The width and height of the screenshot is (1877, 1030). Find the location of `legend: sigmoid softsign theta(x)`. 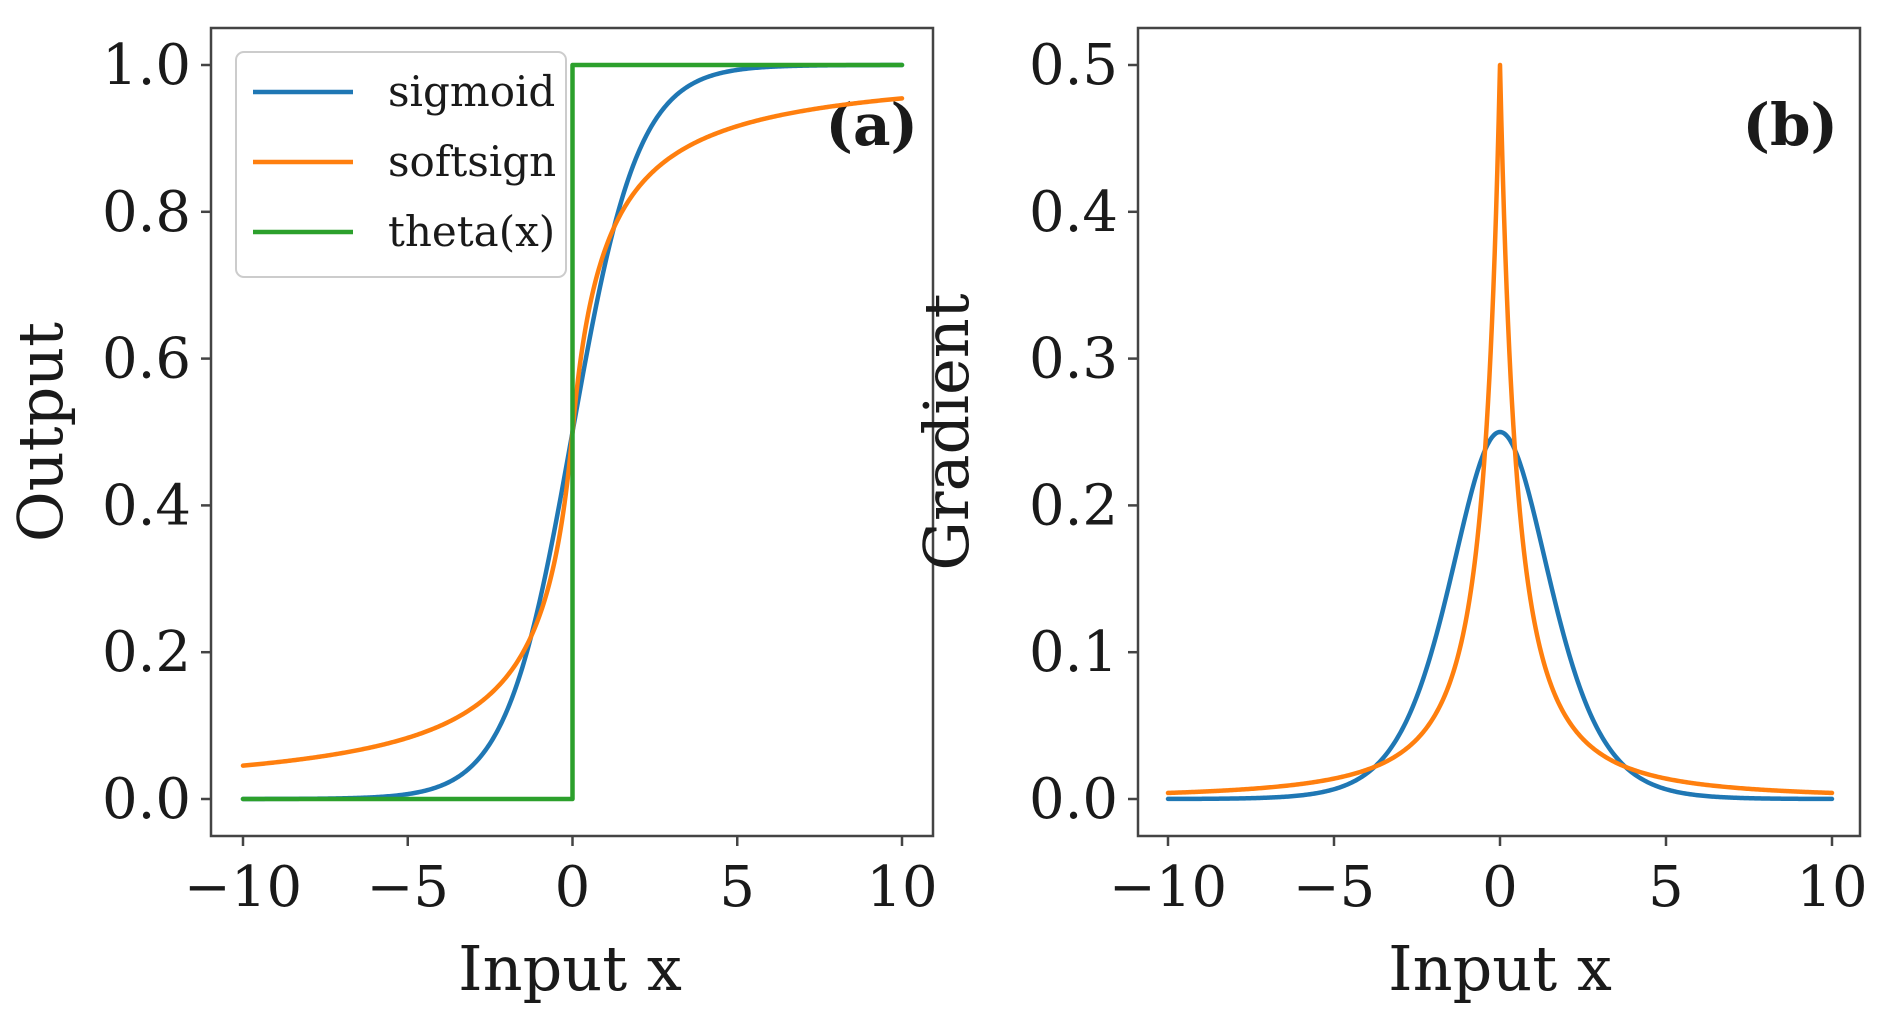

legend: sigmoid softsign theta(x) is located at coordinates (401, 164).